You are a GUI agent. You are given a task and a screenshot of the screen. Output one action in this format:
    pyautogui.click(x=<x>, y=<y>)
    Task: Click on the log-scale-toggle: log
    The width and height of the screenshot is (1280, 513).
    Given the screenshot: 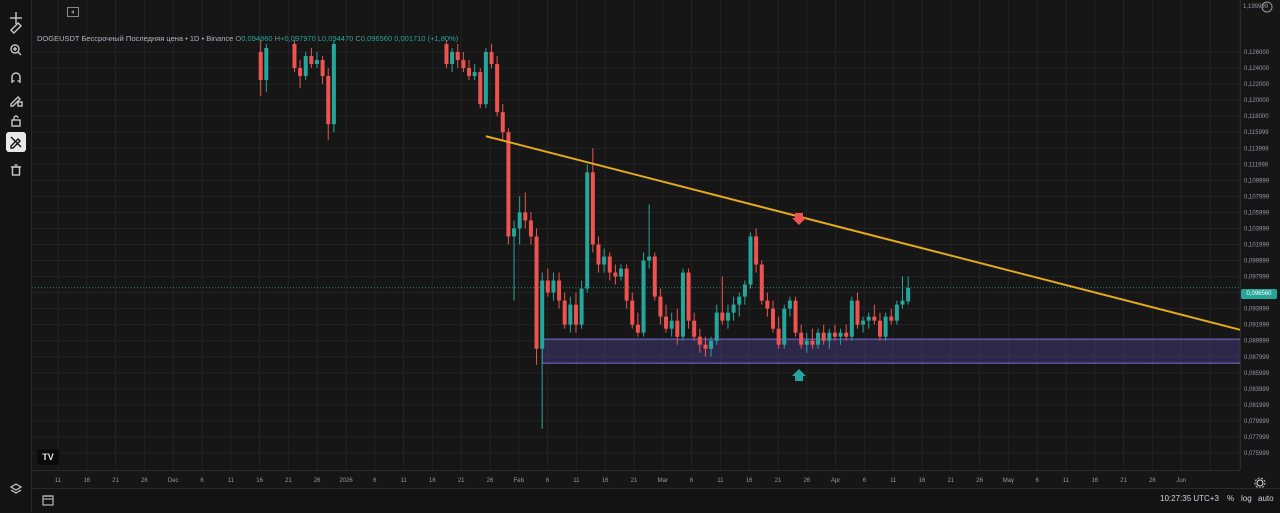 What is the action you would take?
    pyautogui.click(x=1246, y=498)
    